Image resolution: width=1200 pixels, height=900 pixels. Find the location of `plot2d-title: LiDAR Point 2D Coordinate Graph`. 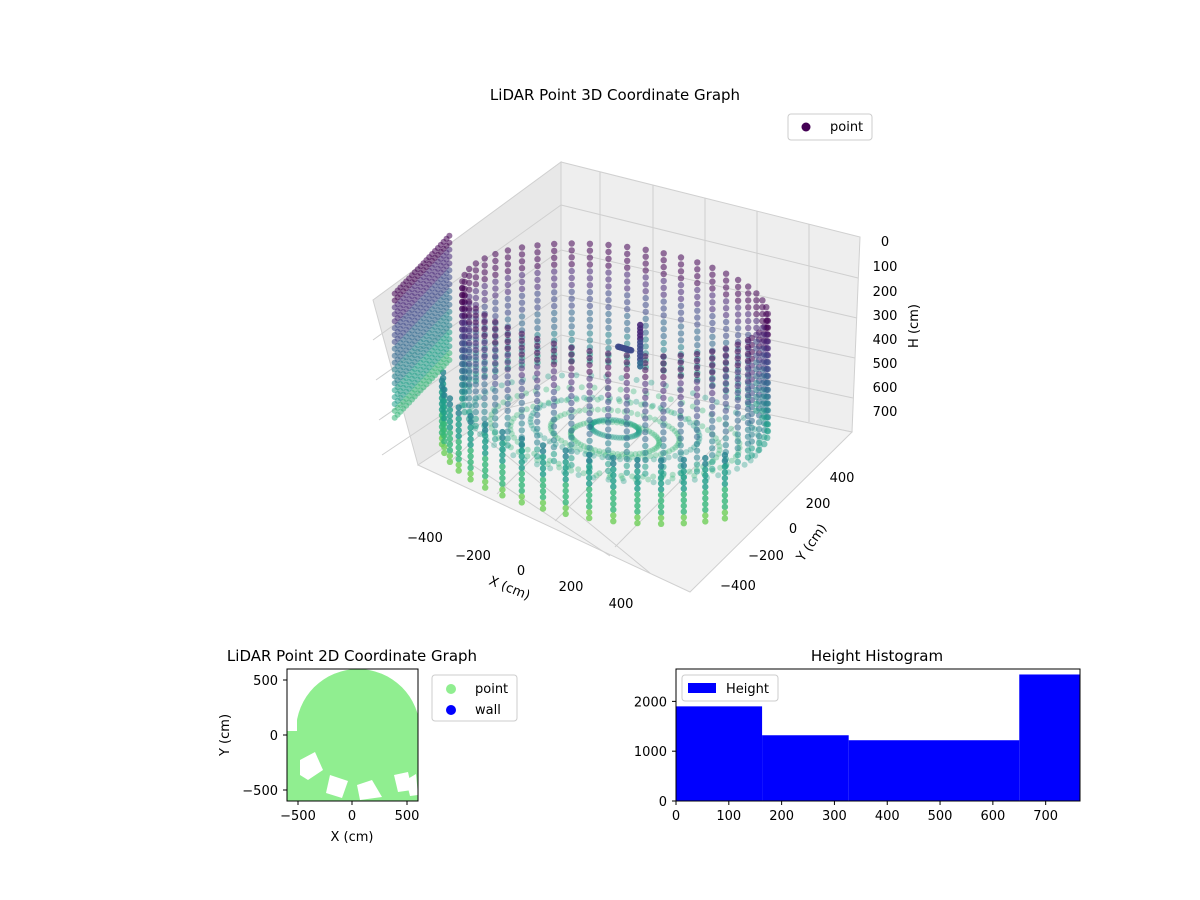

plot2d-title: LiDAR Point 2D Coordinate Graph is located at coordinates (352, 656).